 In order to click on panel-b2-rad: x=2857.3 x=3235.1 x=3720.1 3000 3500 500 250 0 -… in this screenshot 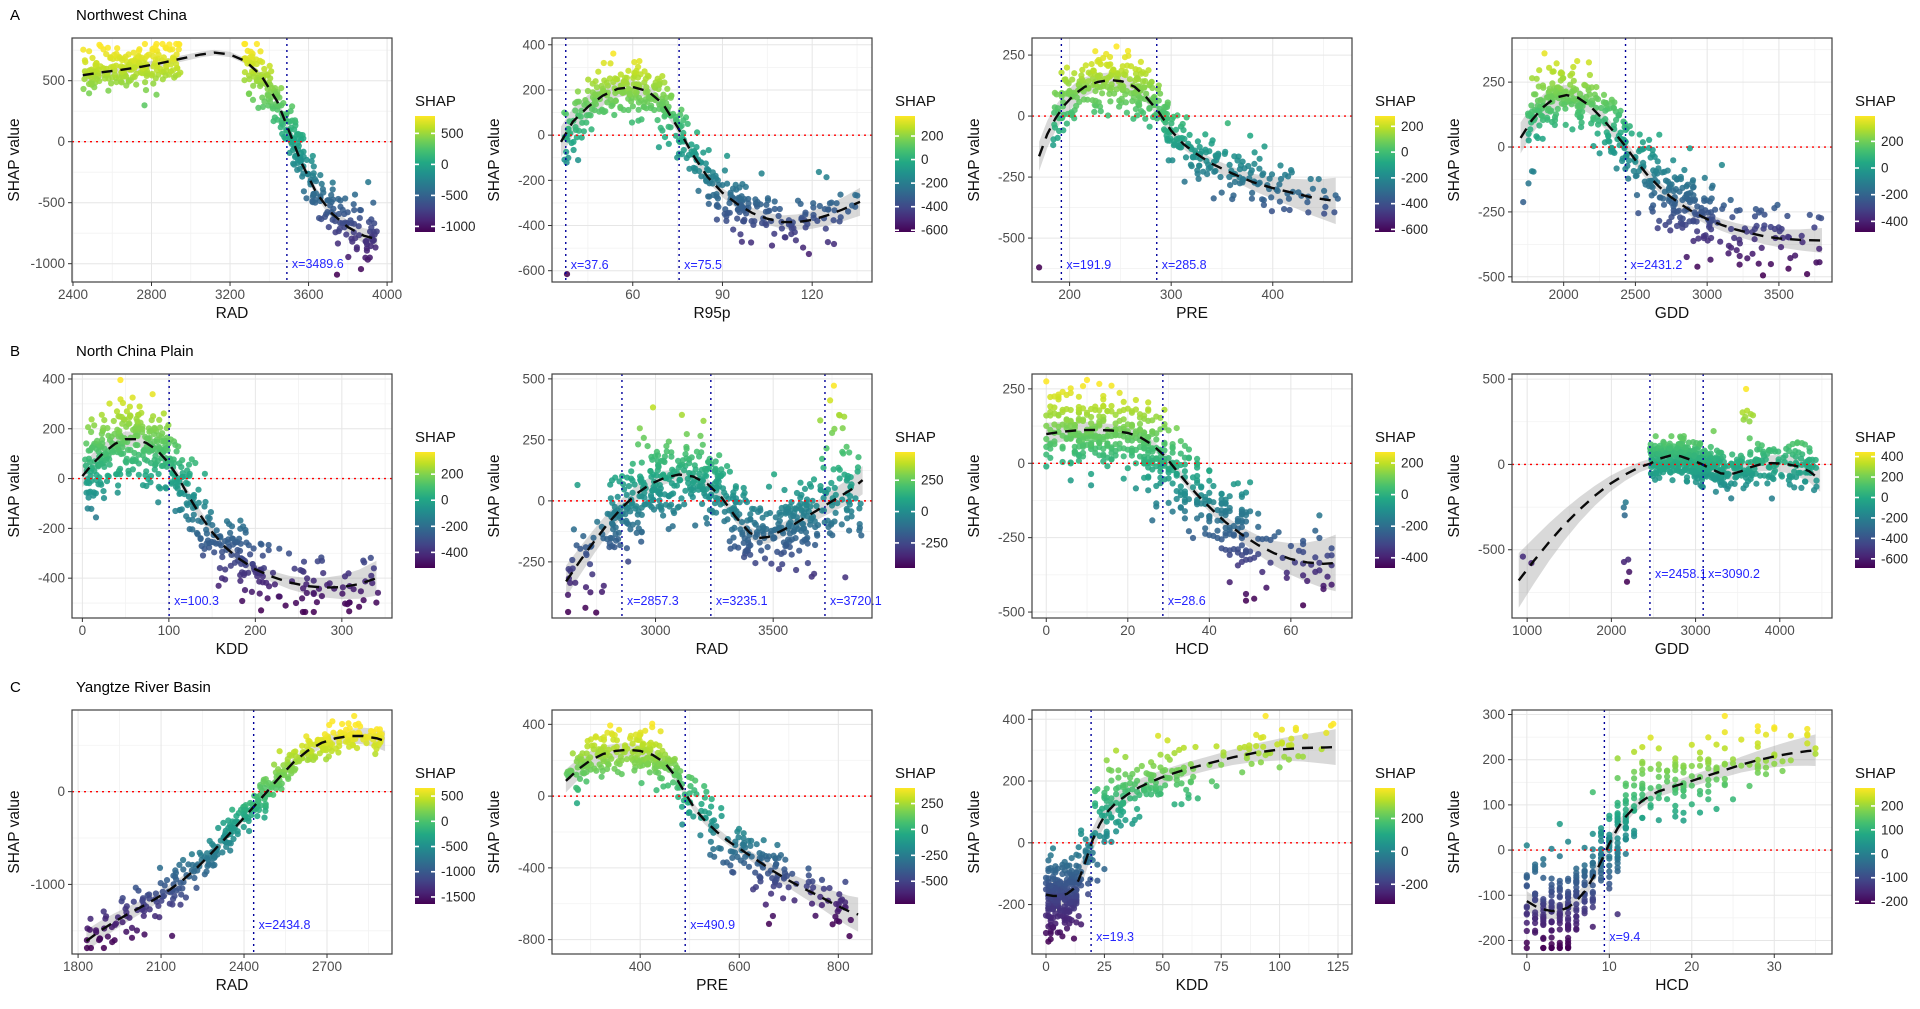, I will do `click(720, 519)`.